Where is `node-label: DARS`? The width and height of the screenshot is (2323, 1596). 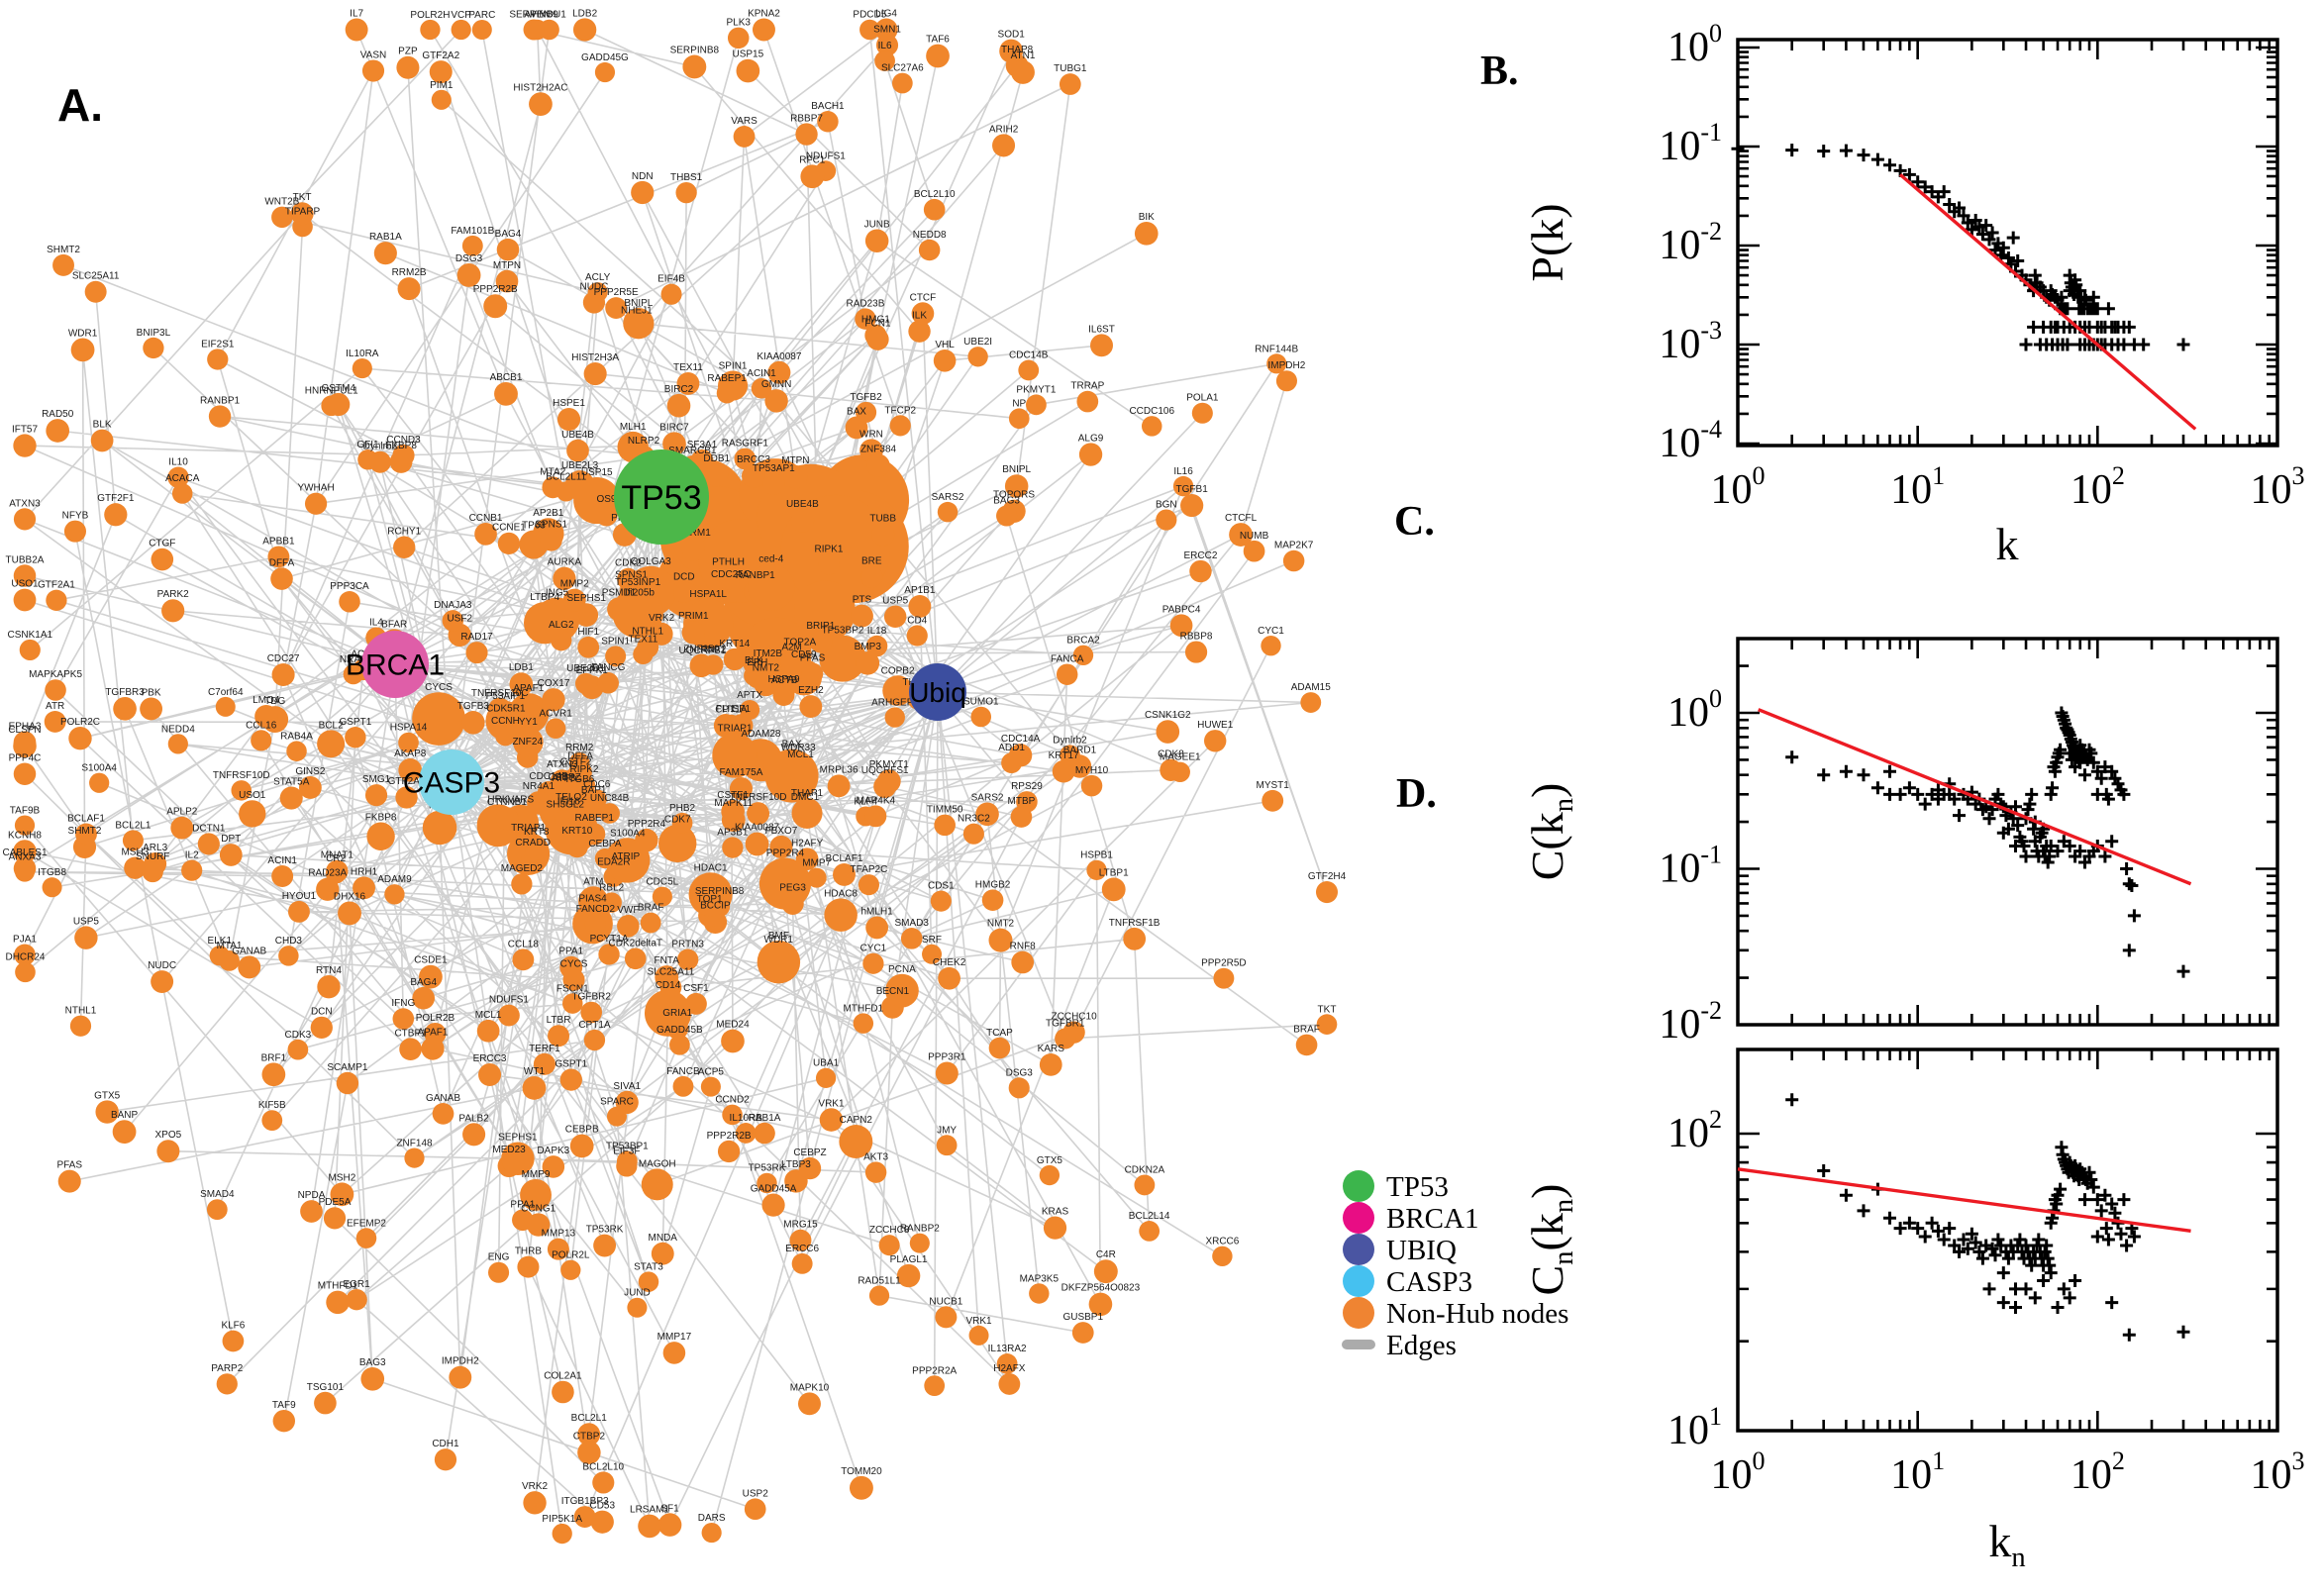
node-label: DARS is located at coordinates (712, 1518).